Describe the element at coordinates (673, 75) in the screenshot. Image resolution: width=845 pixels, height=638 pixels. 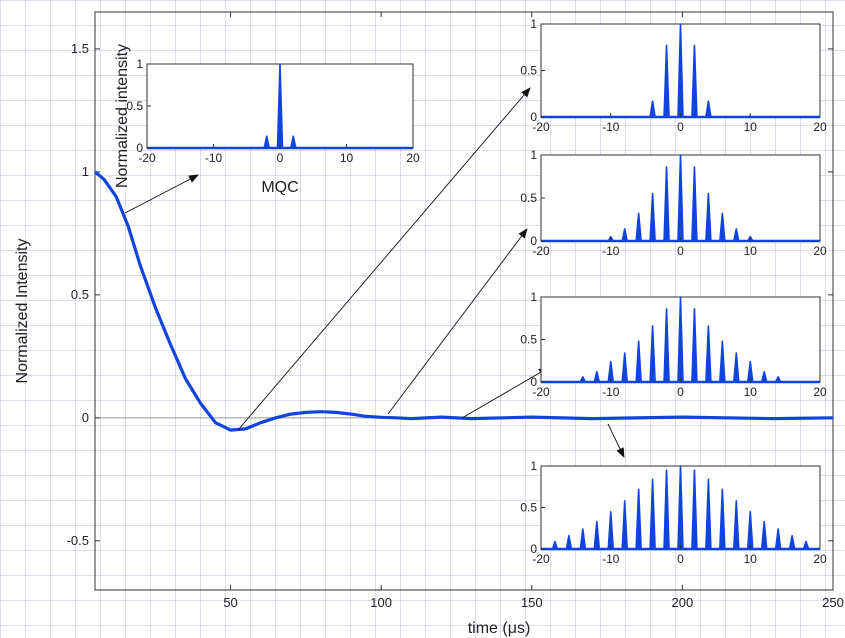
I see `inset-chart-2: -20 -10 0 10 20 0 0.5 1` at that location.